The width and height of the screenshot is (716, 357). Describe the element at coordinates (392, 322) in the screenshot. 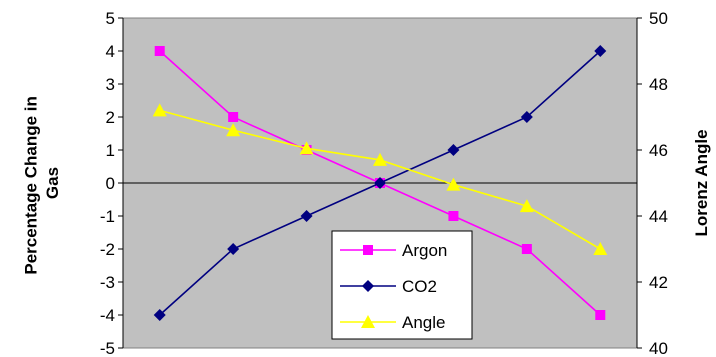

I see `legend-item-angle: Angle` at that location.